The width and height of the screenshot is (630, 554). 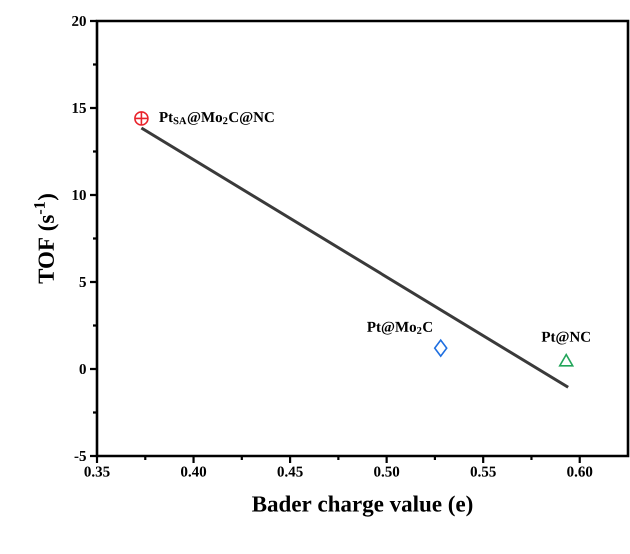 I want to click on y-tick-label: 15, so click(x=79, y=108).